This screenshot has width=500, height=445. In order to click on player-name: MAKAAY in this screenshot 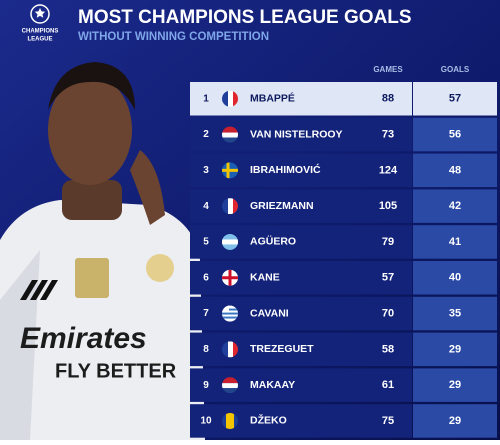, I will do `click(272, 385)`.